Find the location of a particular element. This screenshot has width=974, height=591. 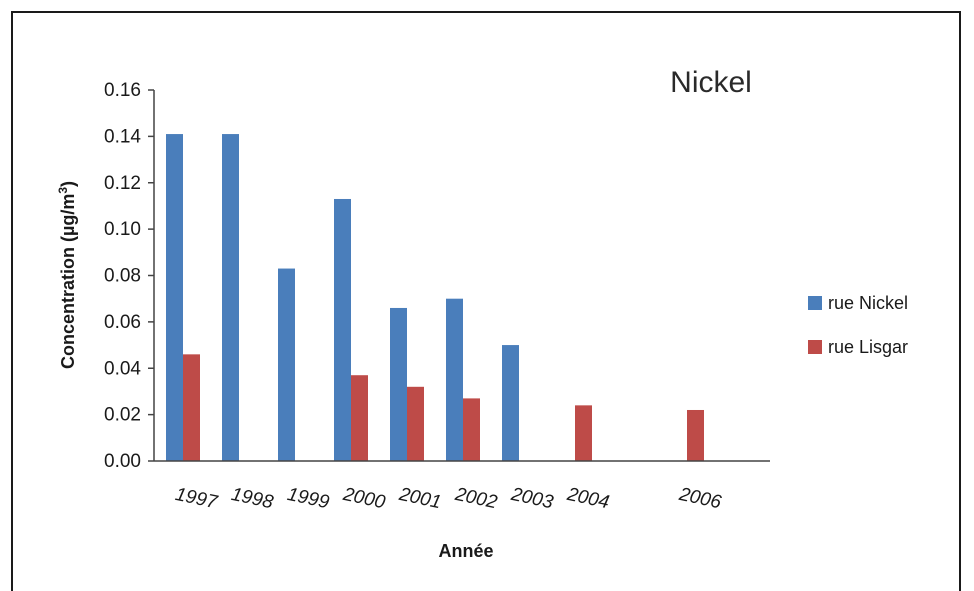

y-tick-label: 0.04 is located at coordinates (122, 368).